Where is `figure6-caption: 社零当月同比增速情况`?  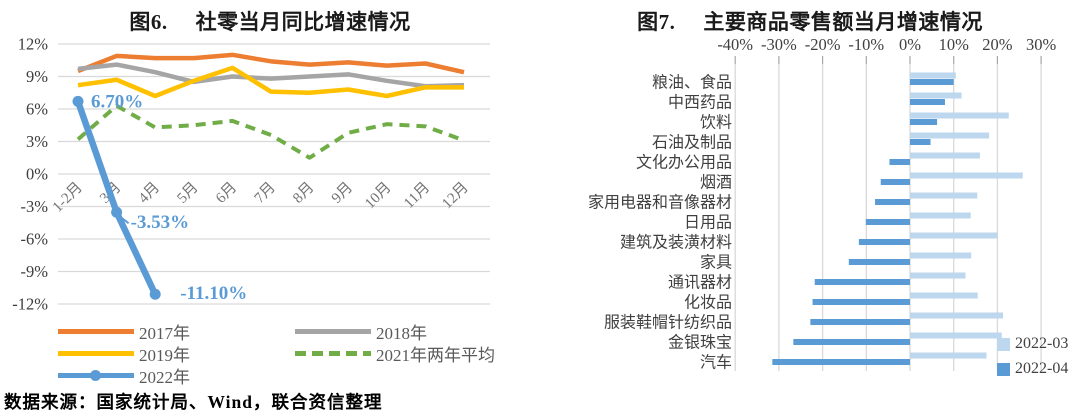
figure6-caption: 社零当月同比增速情况 is located at coordinates (303, 22).